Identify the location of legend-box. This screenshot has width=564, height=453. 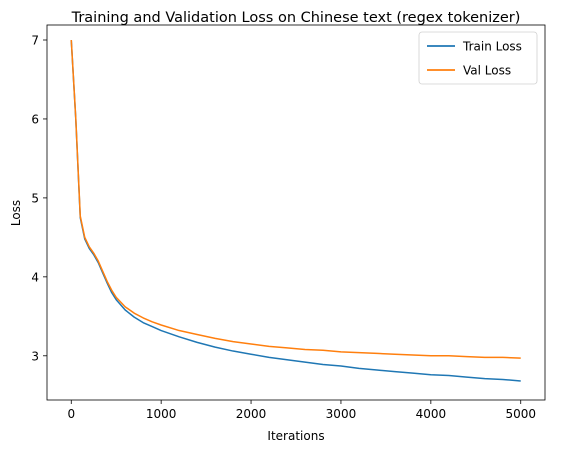
(478, 58).